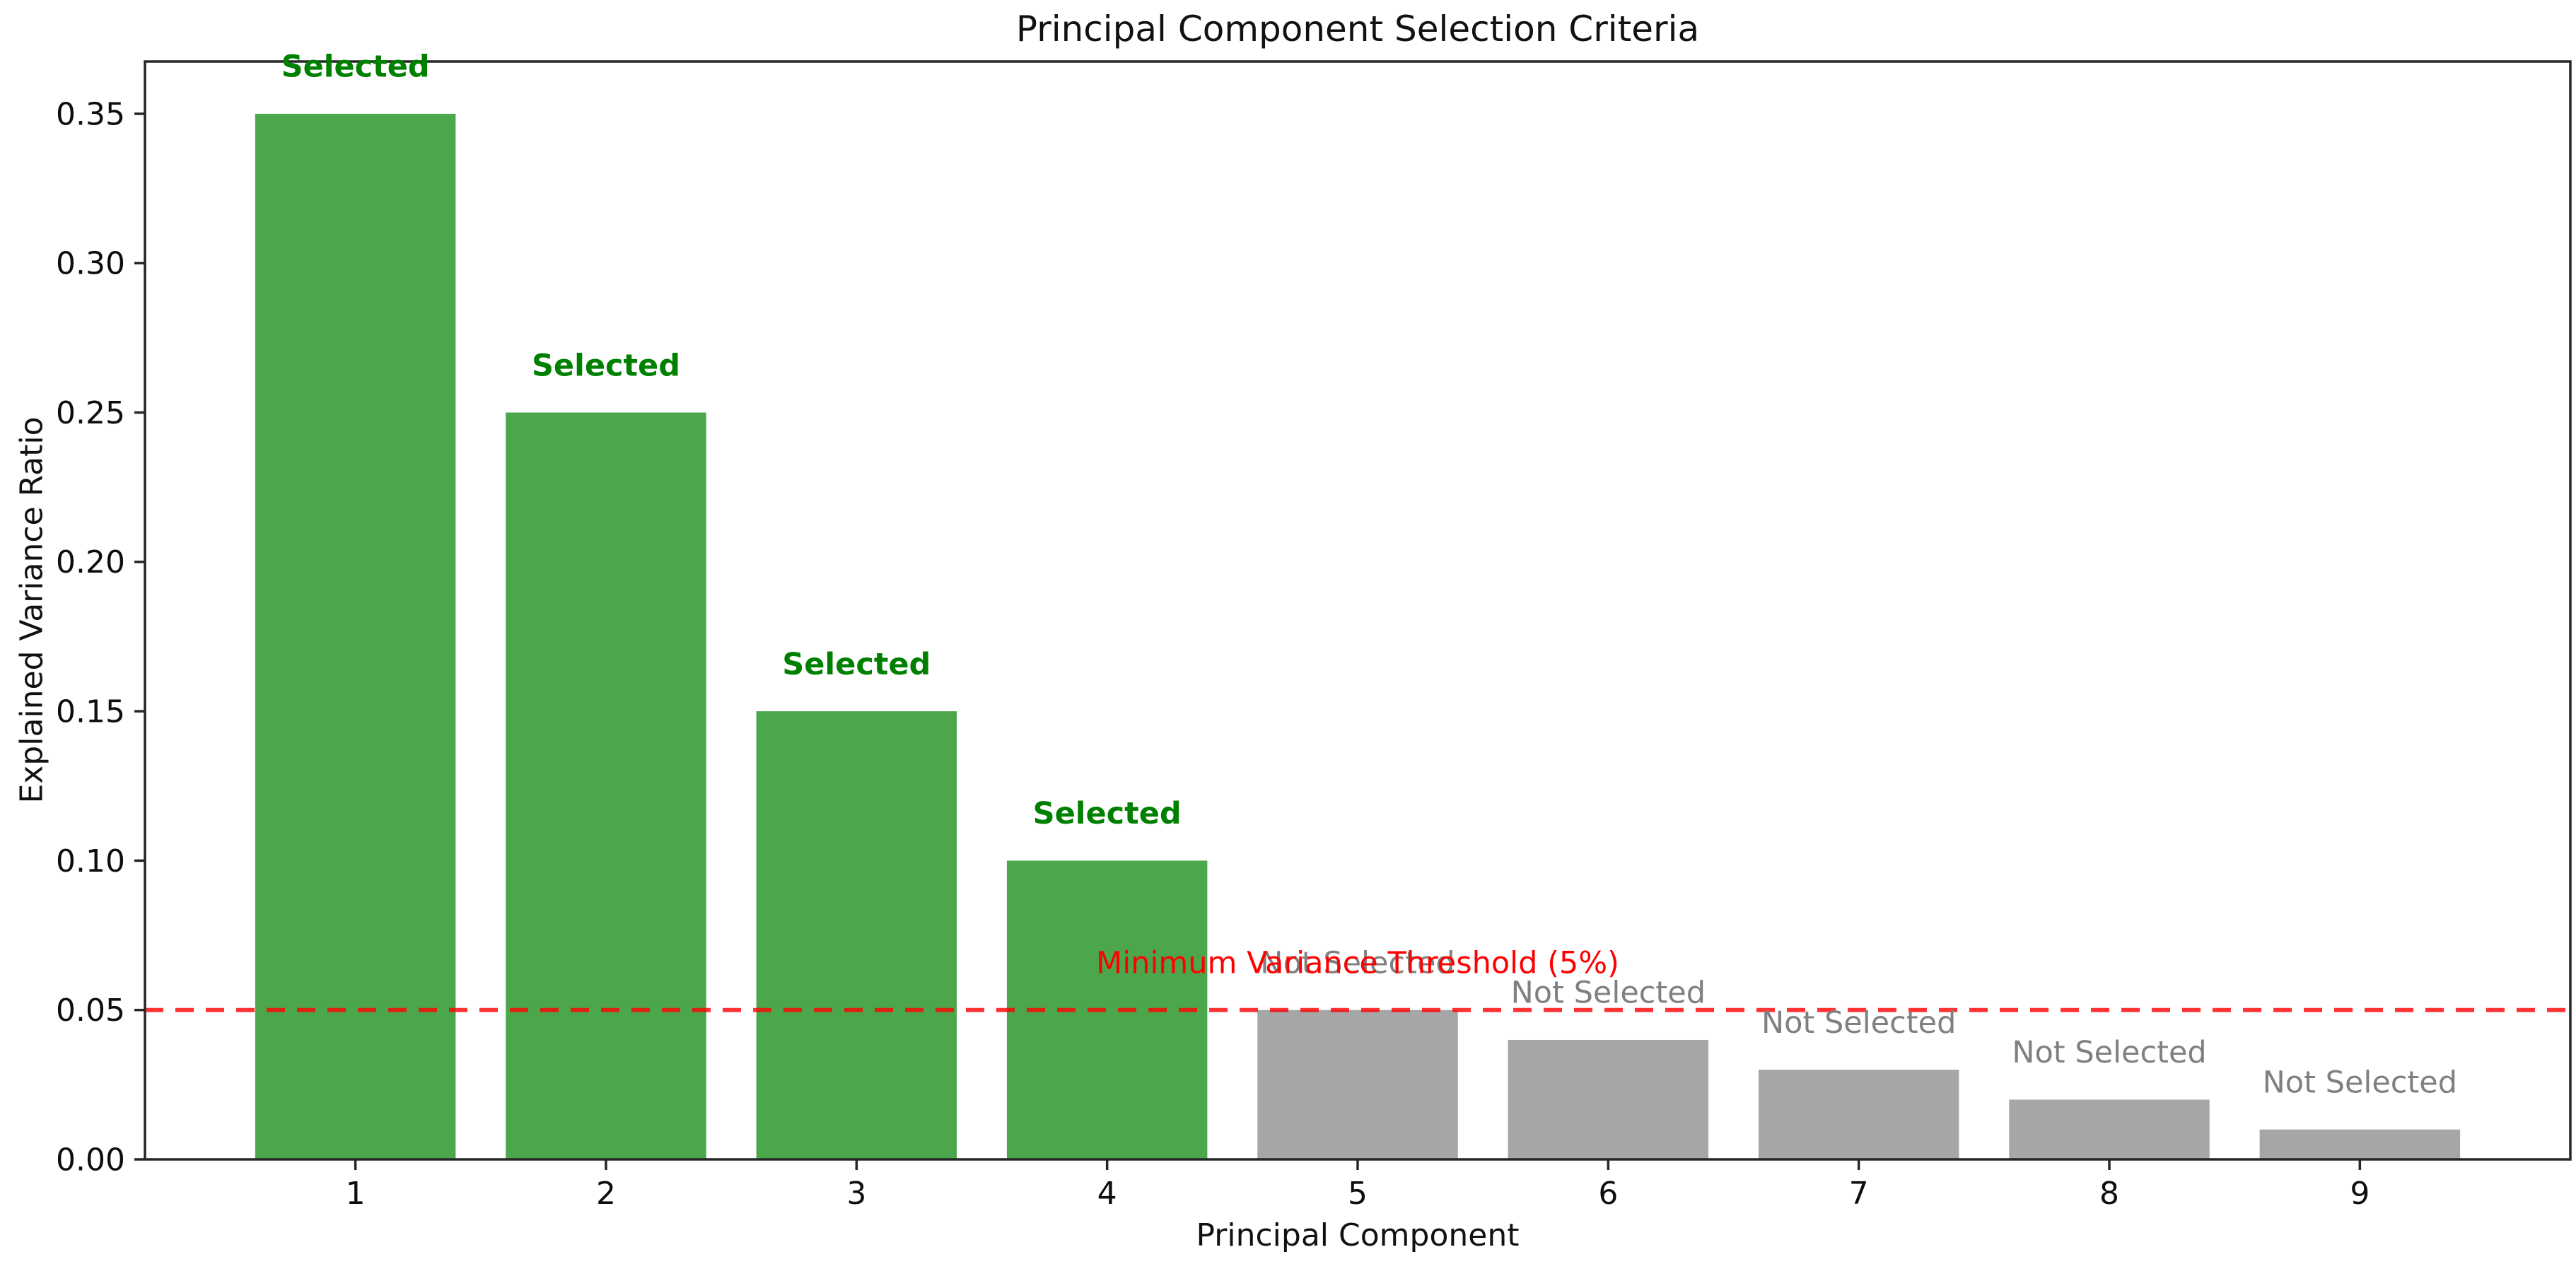  Describe the element at coordinates (90, 1160) in the screenshot. I see `y-tick-label: 0.00` at that location.